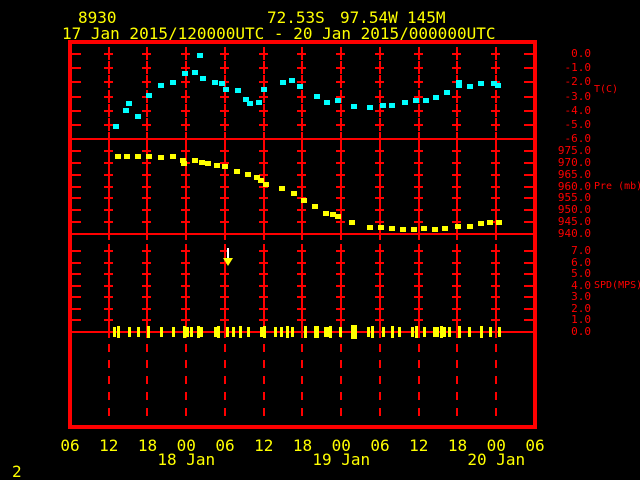  I want to click on axis-tick-label: 2.0, so click(581, 308).